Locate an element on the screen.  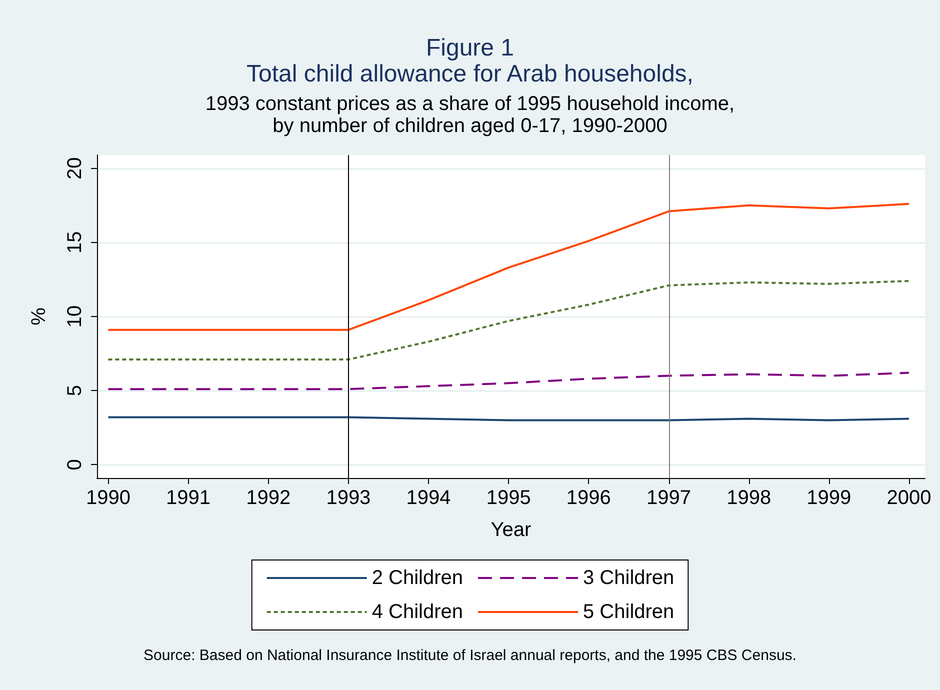
y-tick-label: 5 is located at coordinates (75, 390).